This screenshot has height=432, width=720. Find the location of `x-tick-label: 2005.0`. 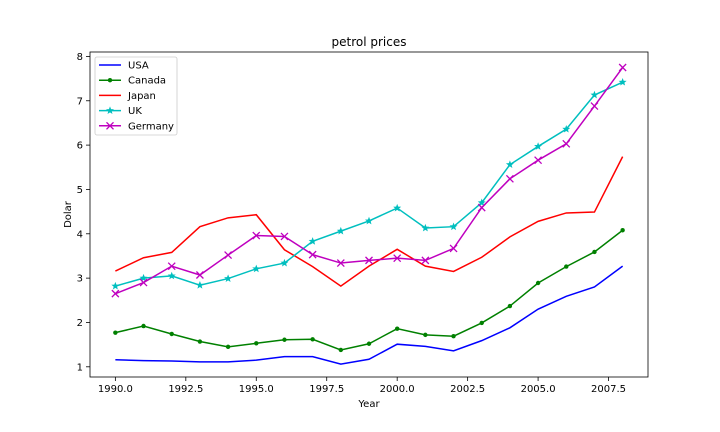

x-tick-label: 2005.0 is located at coordinates (538, 389).